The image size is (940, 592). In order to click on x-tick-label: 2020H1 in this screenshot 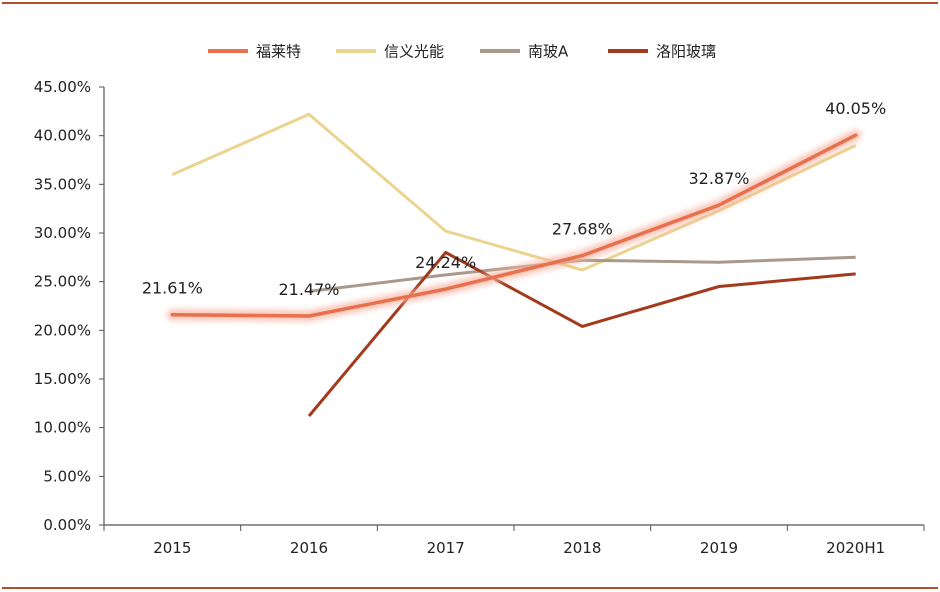, I will do `click(855, 548)`.